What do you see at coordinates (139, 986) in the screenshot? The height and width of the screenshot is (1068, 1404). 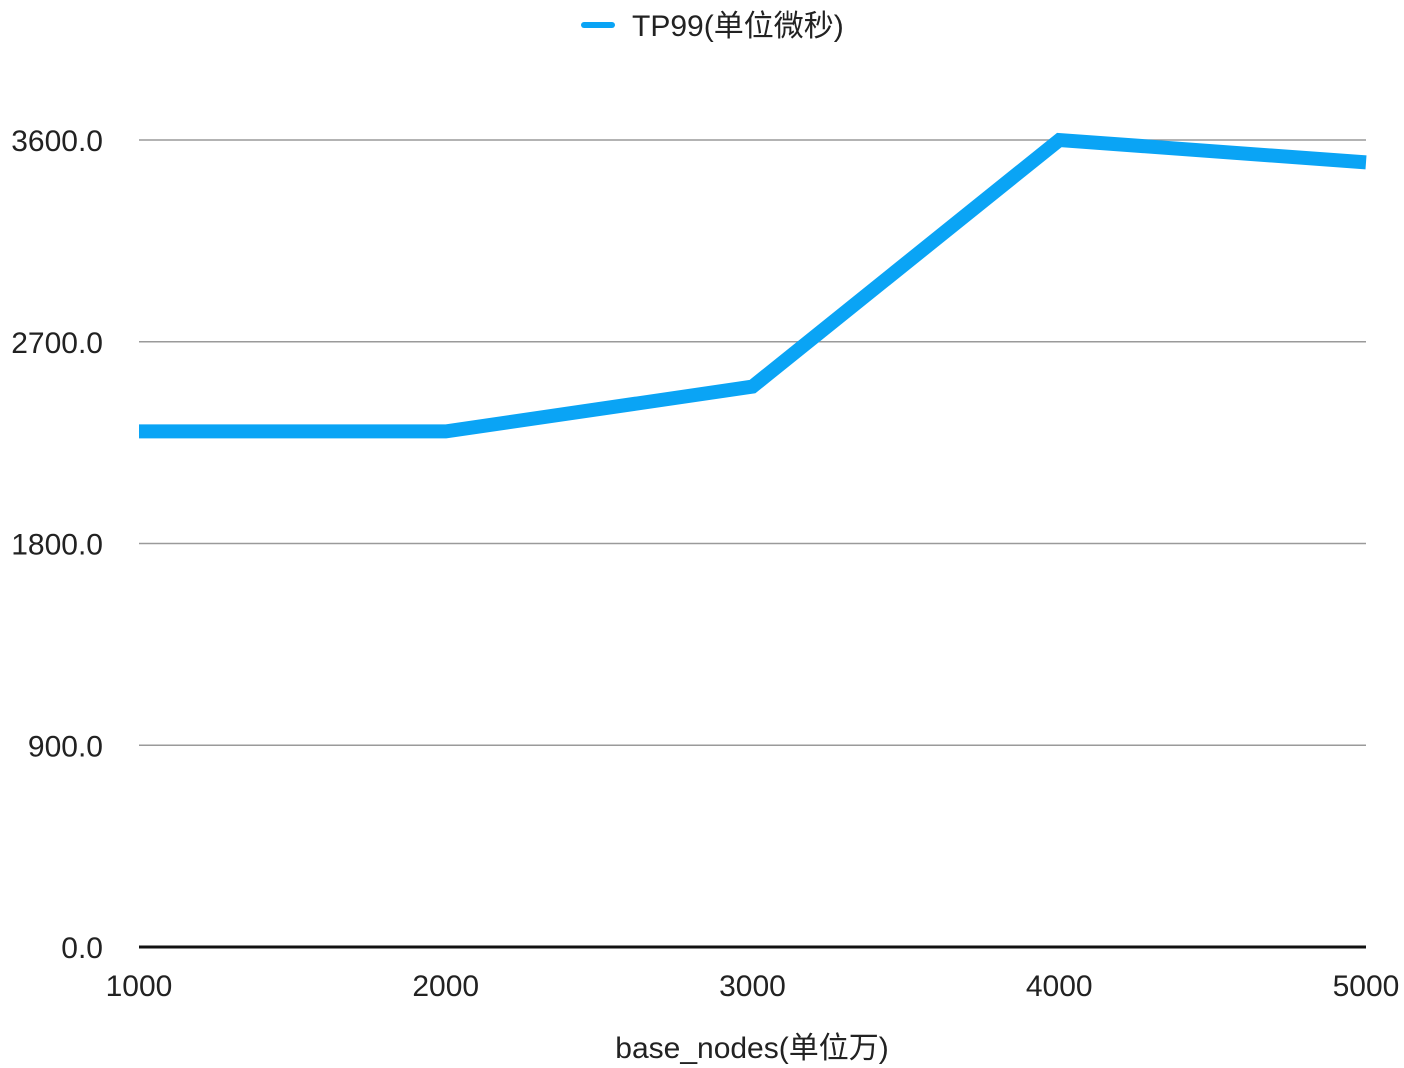 I see `x-tick-label-0: 1000` at bounding box center [139, 986].